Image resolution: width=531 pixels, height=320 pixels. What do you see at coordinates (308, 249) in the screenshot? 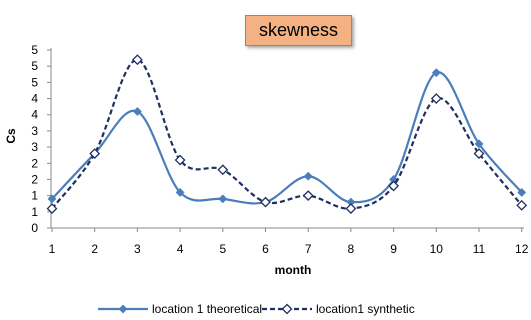
I see `x-tick-label: 7` at bounding box center [308, 249].